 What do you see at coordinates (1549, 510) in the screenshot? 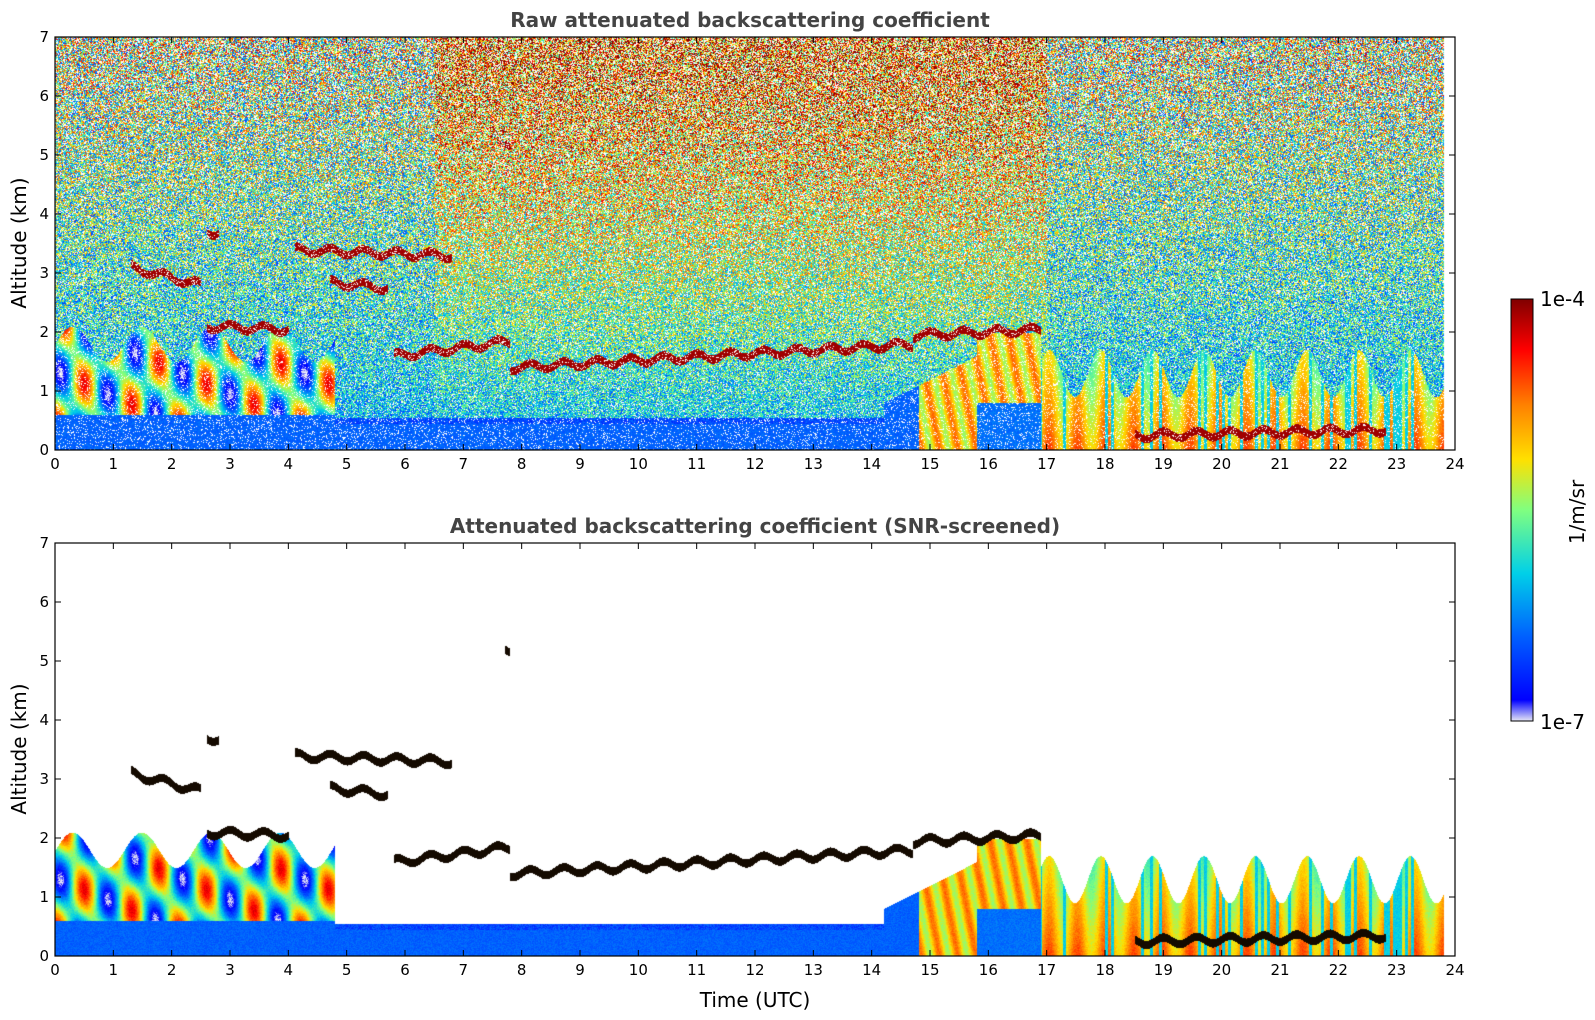
I see `colorbar: 1e-4 1e-7 1/m/sr` at bounding box center [1549, 510].